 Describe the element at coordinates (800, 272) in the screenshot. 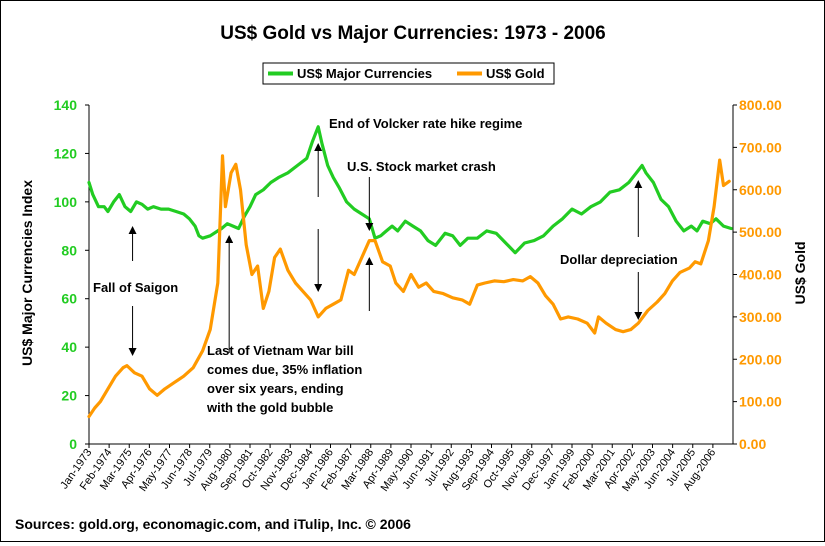

I see `y2-axis-label: US$ Gold` at that location.